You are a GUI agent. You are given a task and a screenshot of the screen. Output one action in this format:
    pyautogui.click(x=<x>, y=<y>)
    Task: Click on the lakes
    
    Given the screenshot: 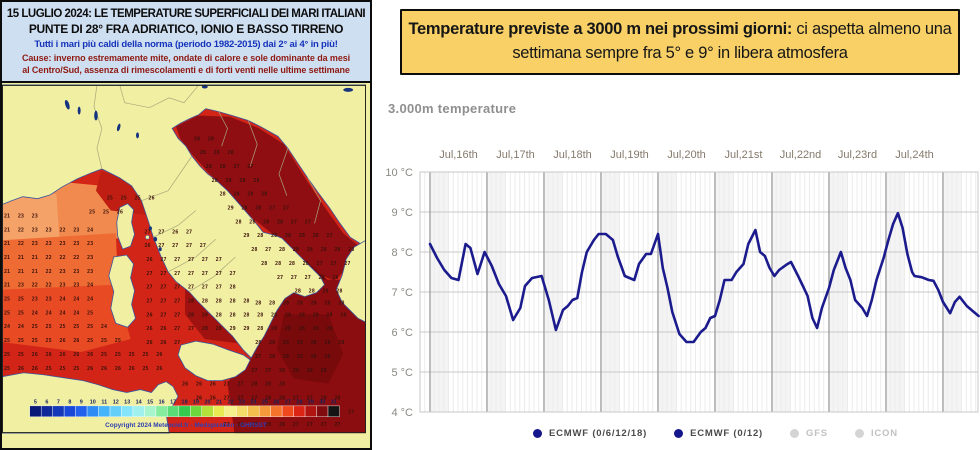 What is the action you would take?
    pyautogui.click(x=209, y=168)
    